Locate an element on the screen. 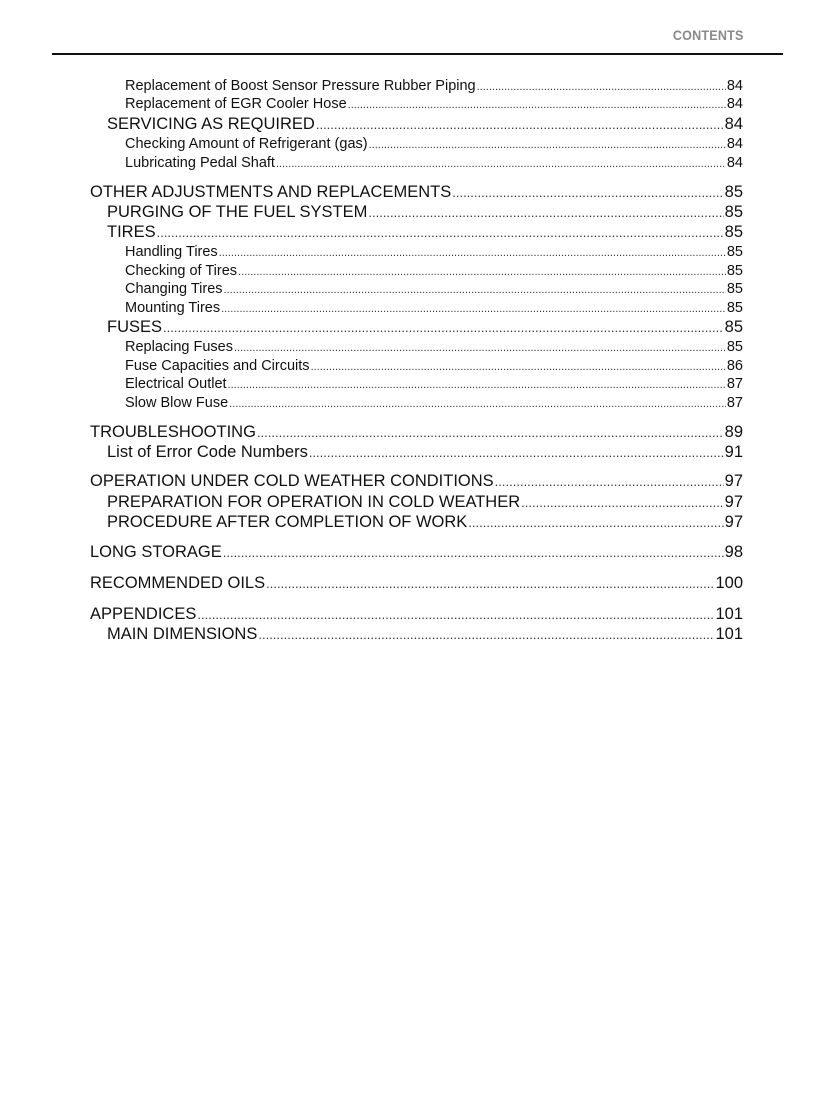 This screenshot has width=834, height=1119. toc-entry: APPENDICES 101 is located at coordinates (416, 614).